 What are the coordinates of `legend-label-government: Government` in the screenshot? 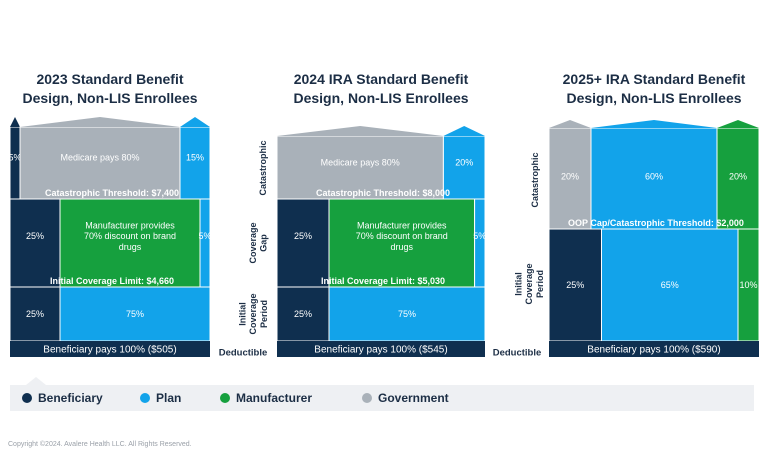 It's located at (413, 398).